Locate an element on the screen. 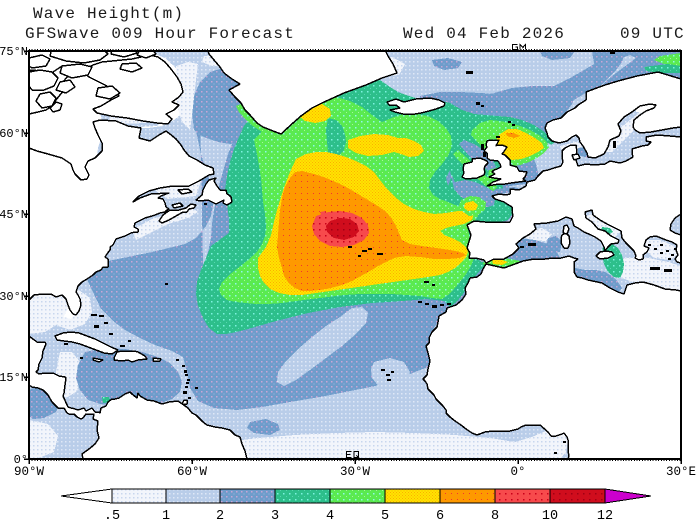 This screenshot has width=700, height=525. svg-text: 90°W is located at coordinates (29, 472).